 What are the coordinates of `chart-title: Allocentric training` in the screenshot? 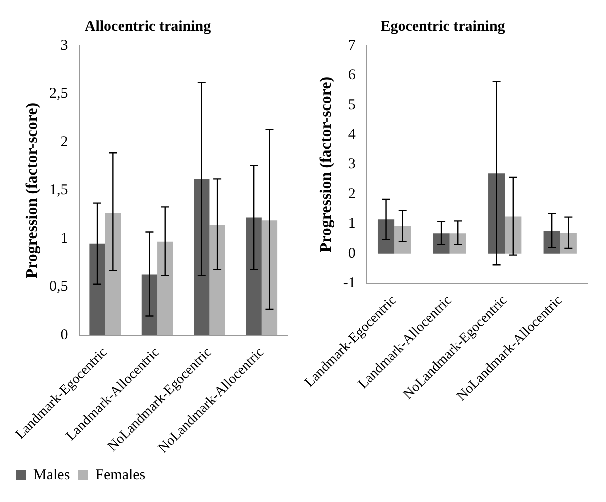 It's located at (148, 26).